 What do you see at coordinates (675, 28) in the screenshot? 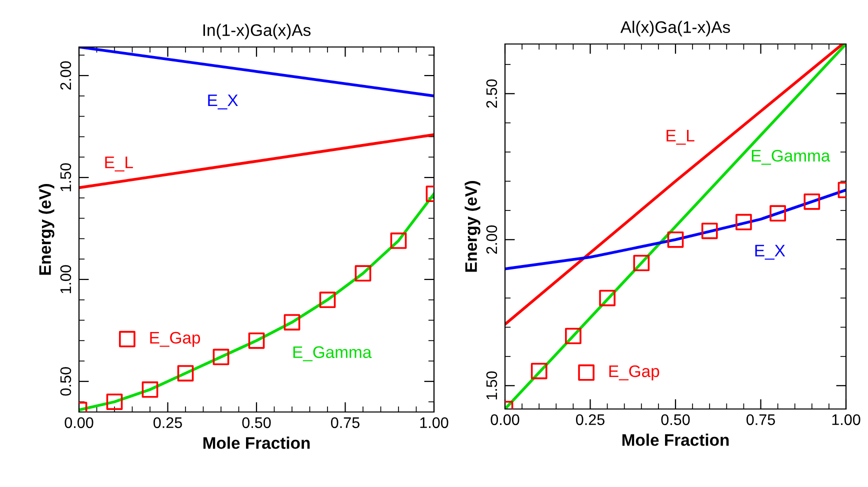
I see `chart-title: Al(x)Ga(1-x)As` at bounding box center [675, 28].